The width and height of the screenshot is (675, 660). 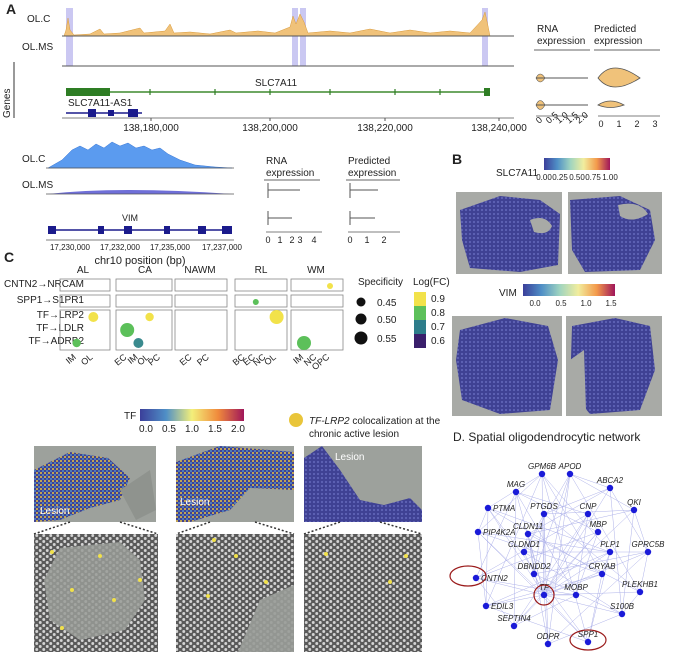 I want to click on vim-gene-label: VIM, so click(x=130, y=218).